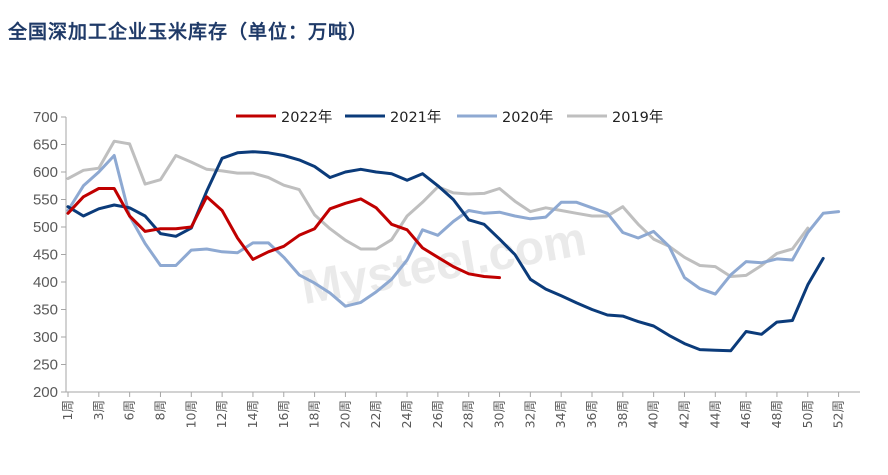 The height and width of the screenshot is (475, 888). What do you see at coordinates (714, 414) in the screenshot?
I see `x-tick-label: 44周` at bounding box center [714, 414].